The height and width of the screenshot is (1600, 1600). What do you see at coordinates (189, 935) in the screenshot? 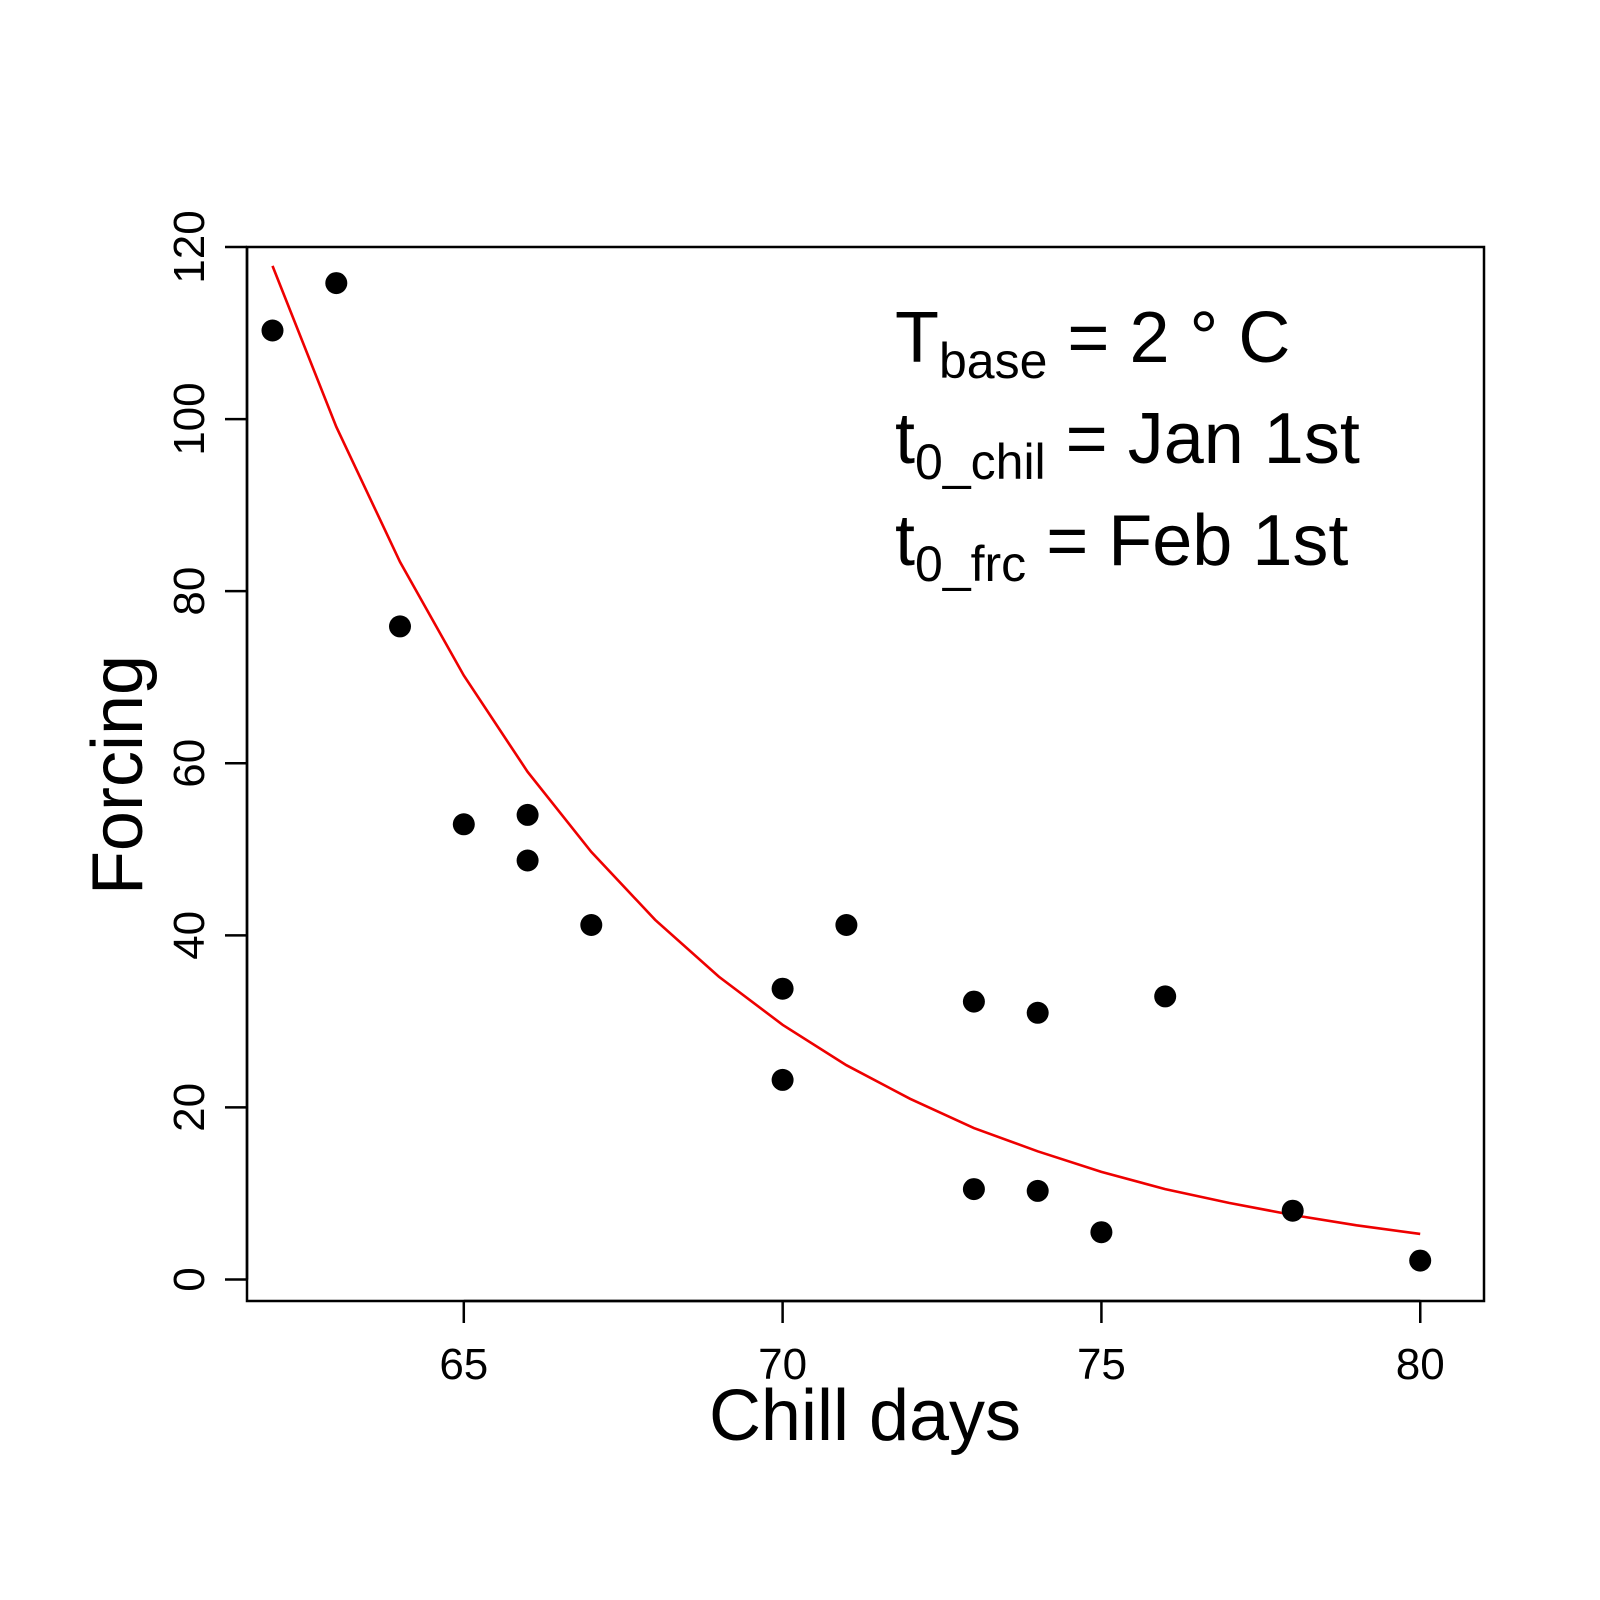
I see `y-tick-label: 40` at bounding box center [189, 935].